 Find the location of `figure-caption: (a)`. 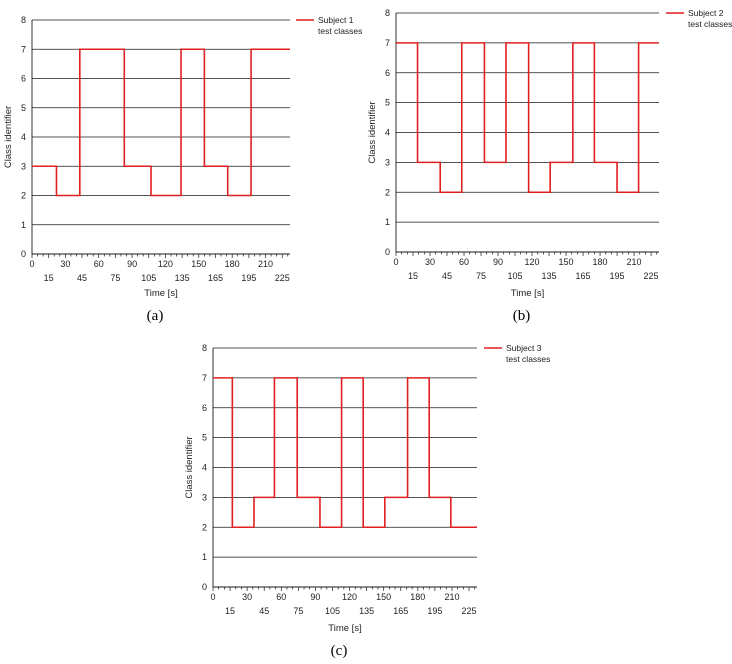

figure-caption: (a) is located at coordinates (155, 316).